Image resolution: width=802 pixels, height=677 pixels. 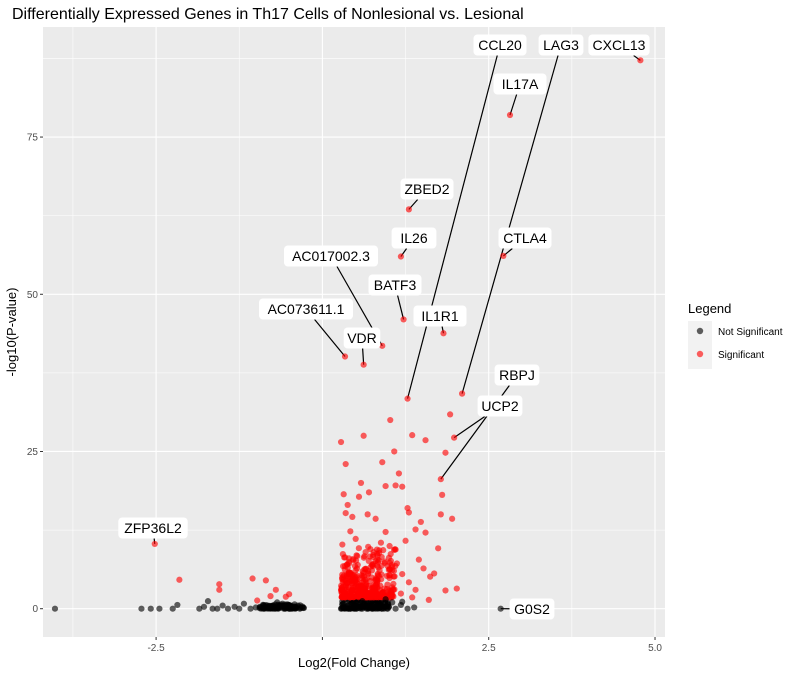 I want to click on x-tick-label: 5.0, so click(x=655, y=648).